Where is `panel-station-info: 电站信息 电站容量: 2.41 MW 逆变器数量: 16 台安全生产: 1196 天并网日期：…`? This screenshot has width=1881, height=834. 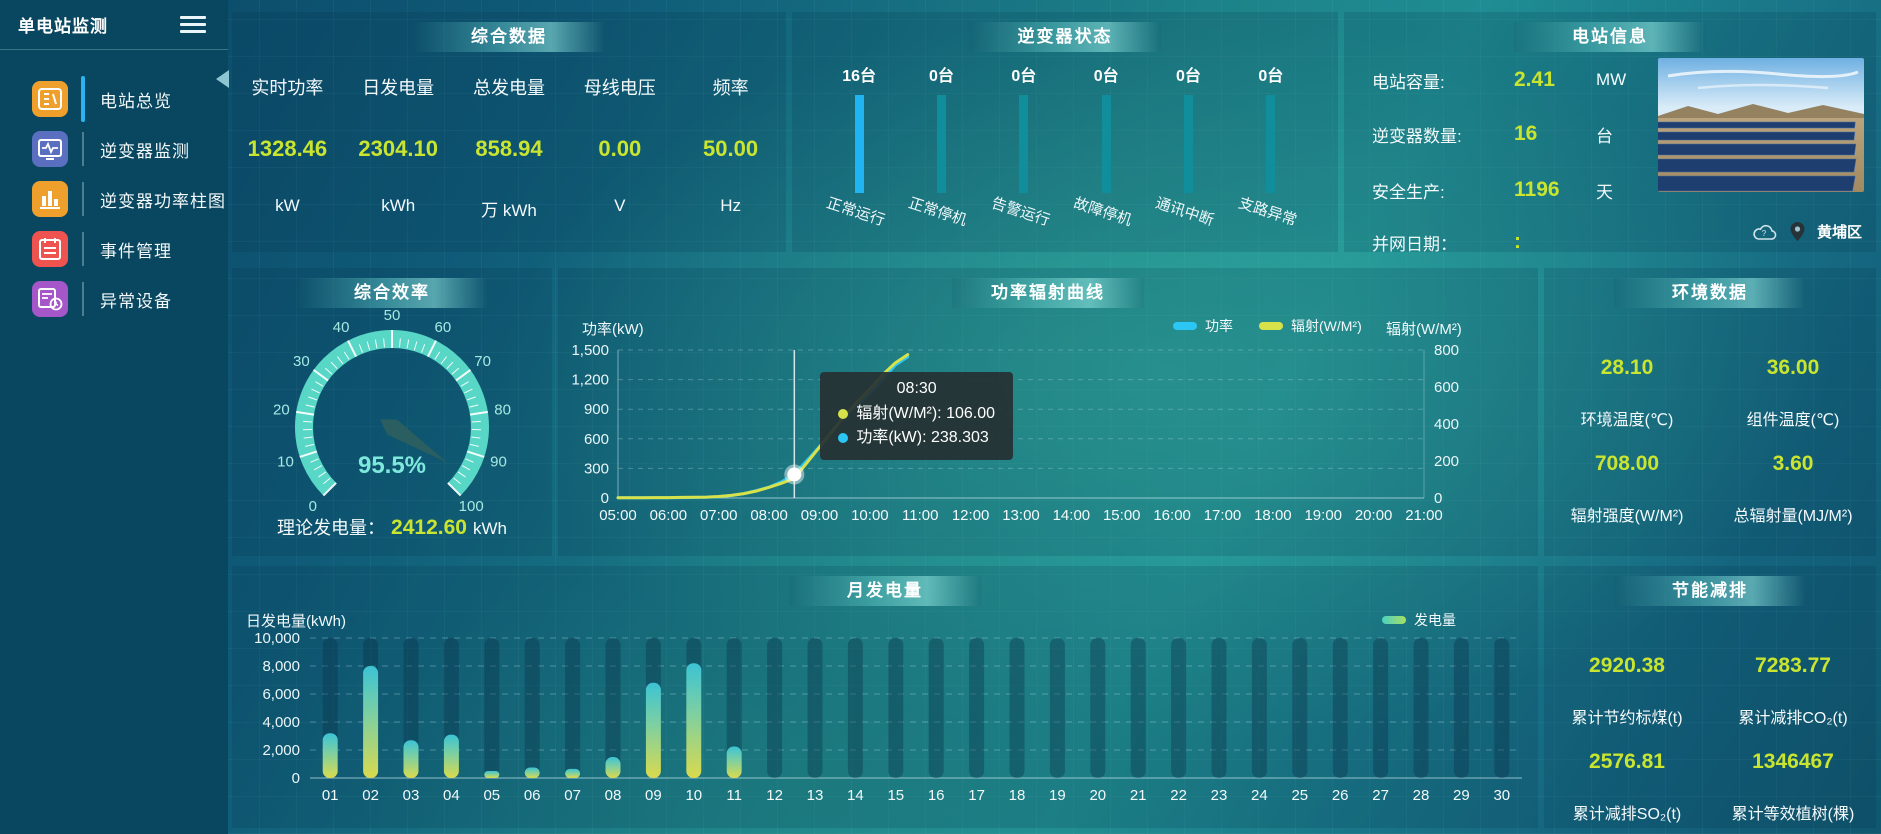 panel-station-info: 电站信息 电站容量: 2.41 MW 逆变器数量: 16 台安全生产: 1196 天并网日期：… is located at coordinates (1610, 133).